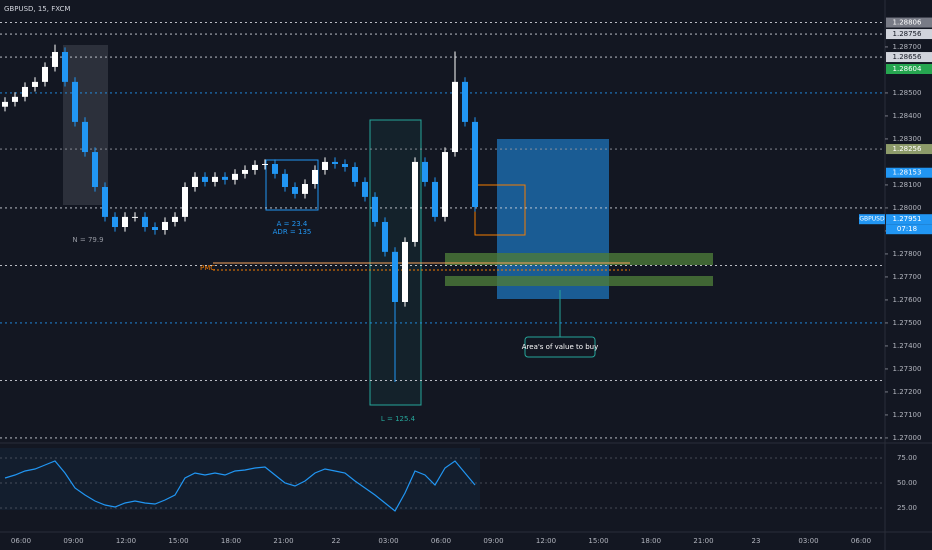 Image resolution: width=932 pixels, height=550 pixels. What do you see at coordinates (553, 219) in the screenshot?
I see `target-box` at bounding box center [553, 219].